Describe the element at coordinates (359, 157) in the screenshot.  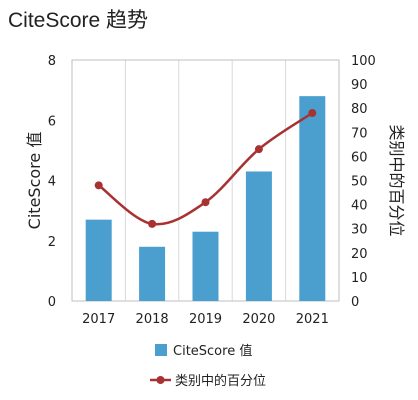
I see `y2-tick-label: 60` at that location.